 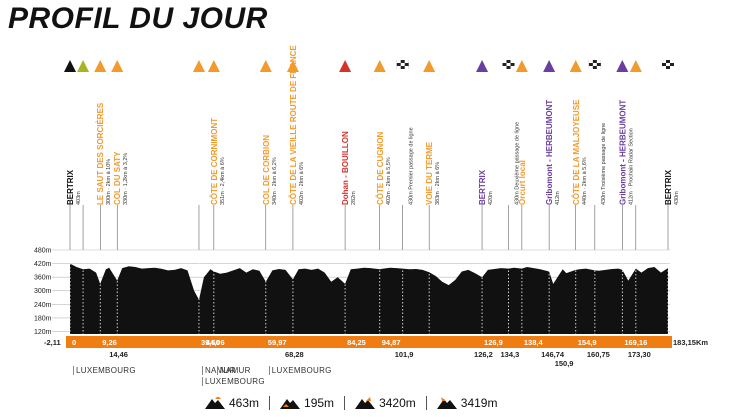 I want to click on checkpoint-name: CÔTE DE LA VIEILLE ROUTE DE FRANCE, so click(x=293, y=125).